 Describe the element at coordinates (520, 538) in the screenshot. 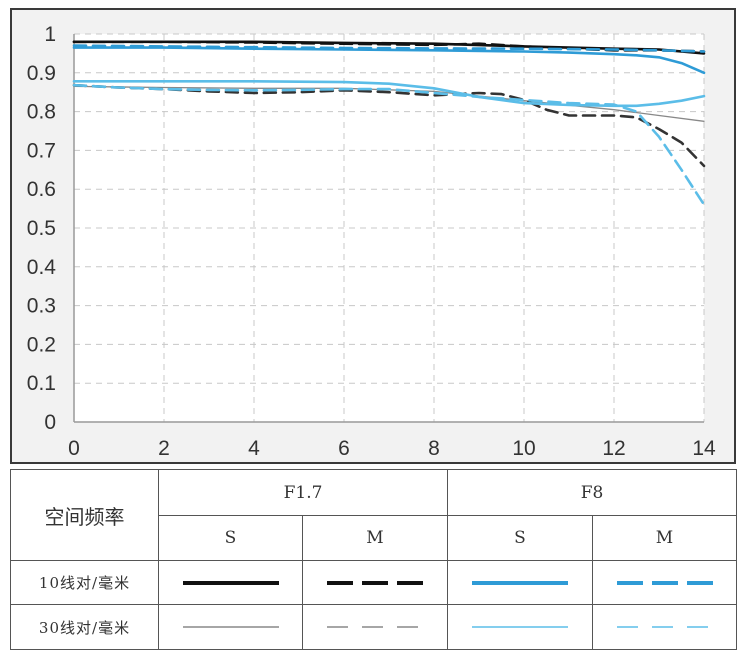

I see `f8-sagittal-header: S` at that location.